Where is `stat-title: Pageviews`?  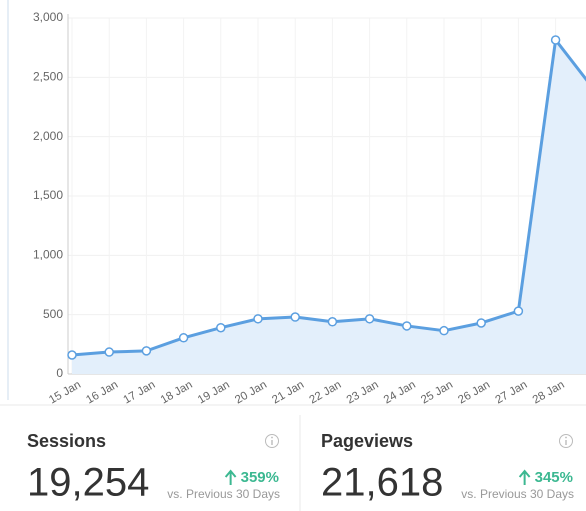
stat-title: Pageviews is located at coordinates (367, 441).